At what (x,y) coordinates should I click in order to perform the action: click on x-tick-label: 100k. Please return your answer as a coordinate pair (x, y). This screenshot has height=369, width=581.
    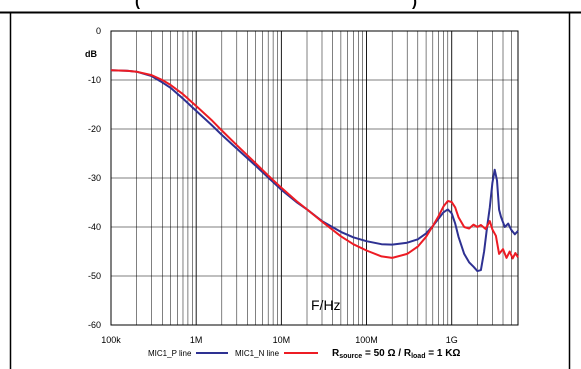
    Looking at the image, I should click on (111, 340).